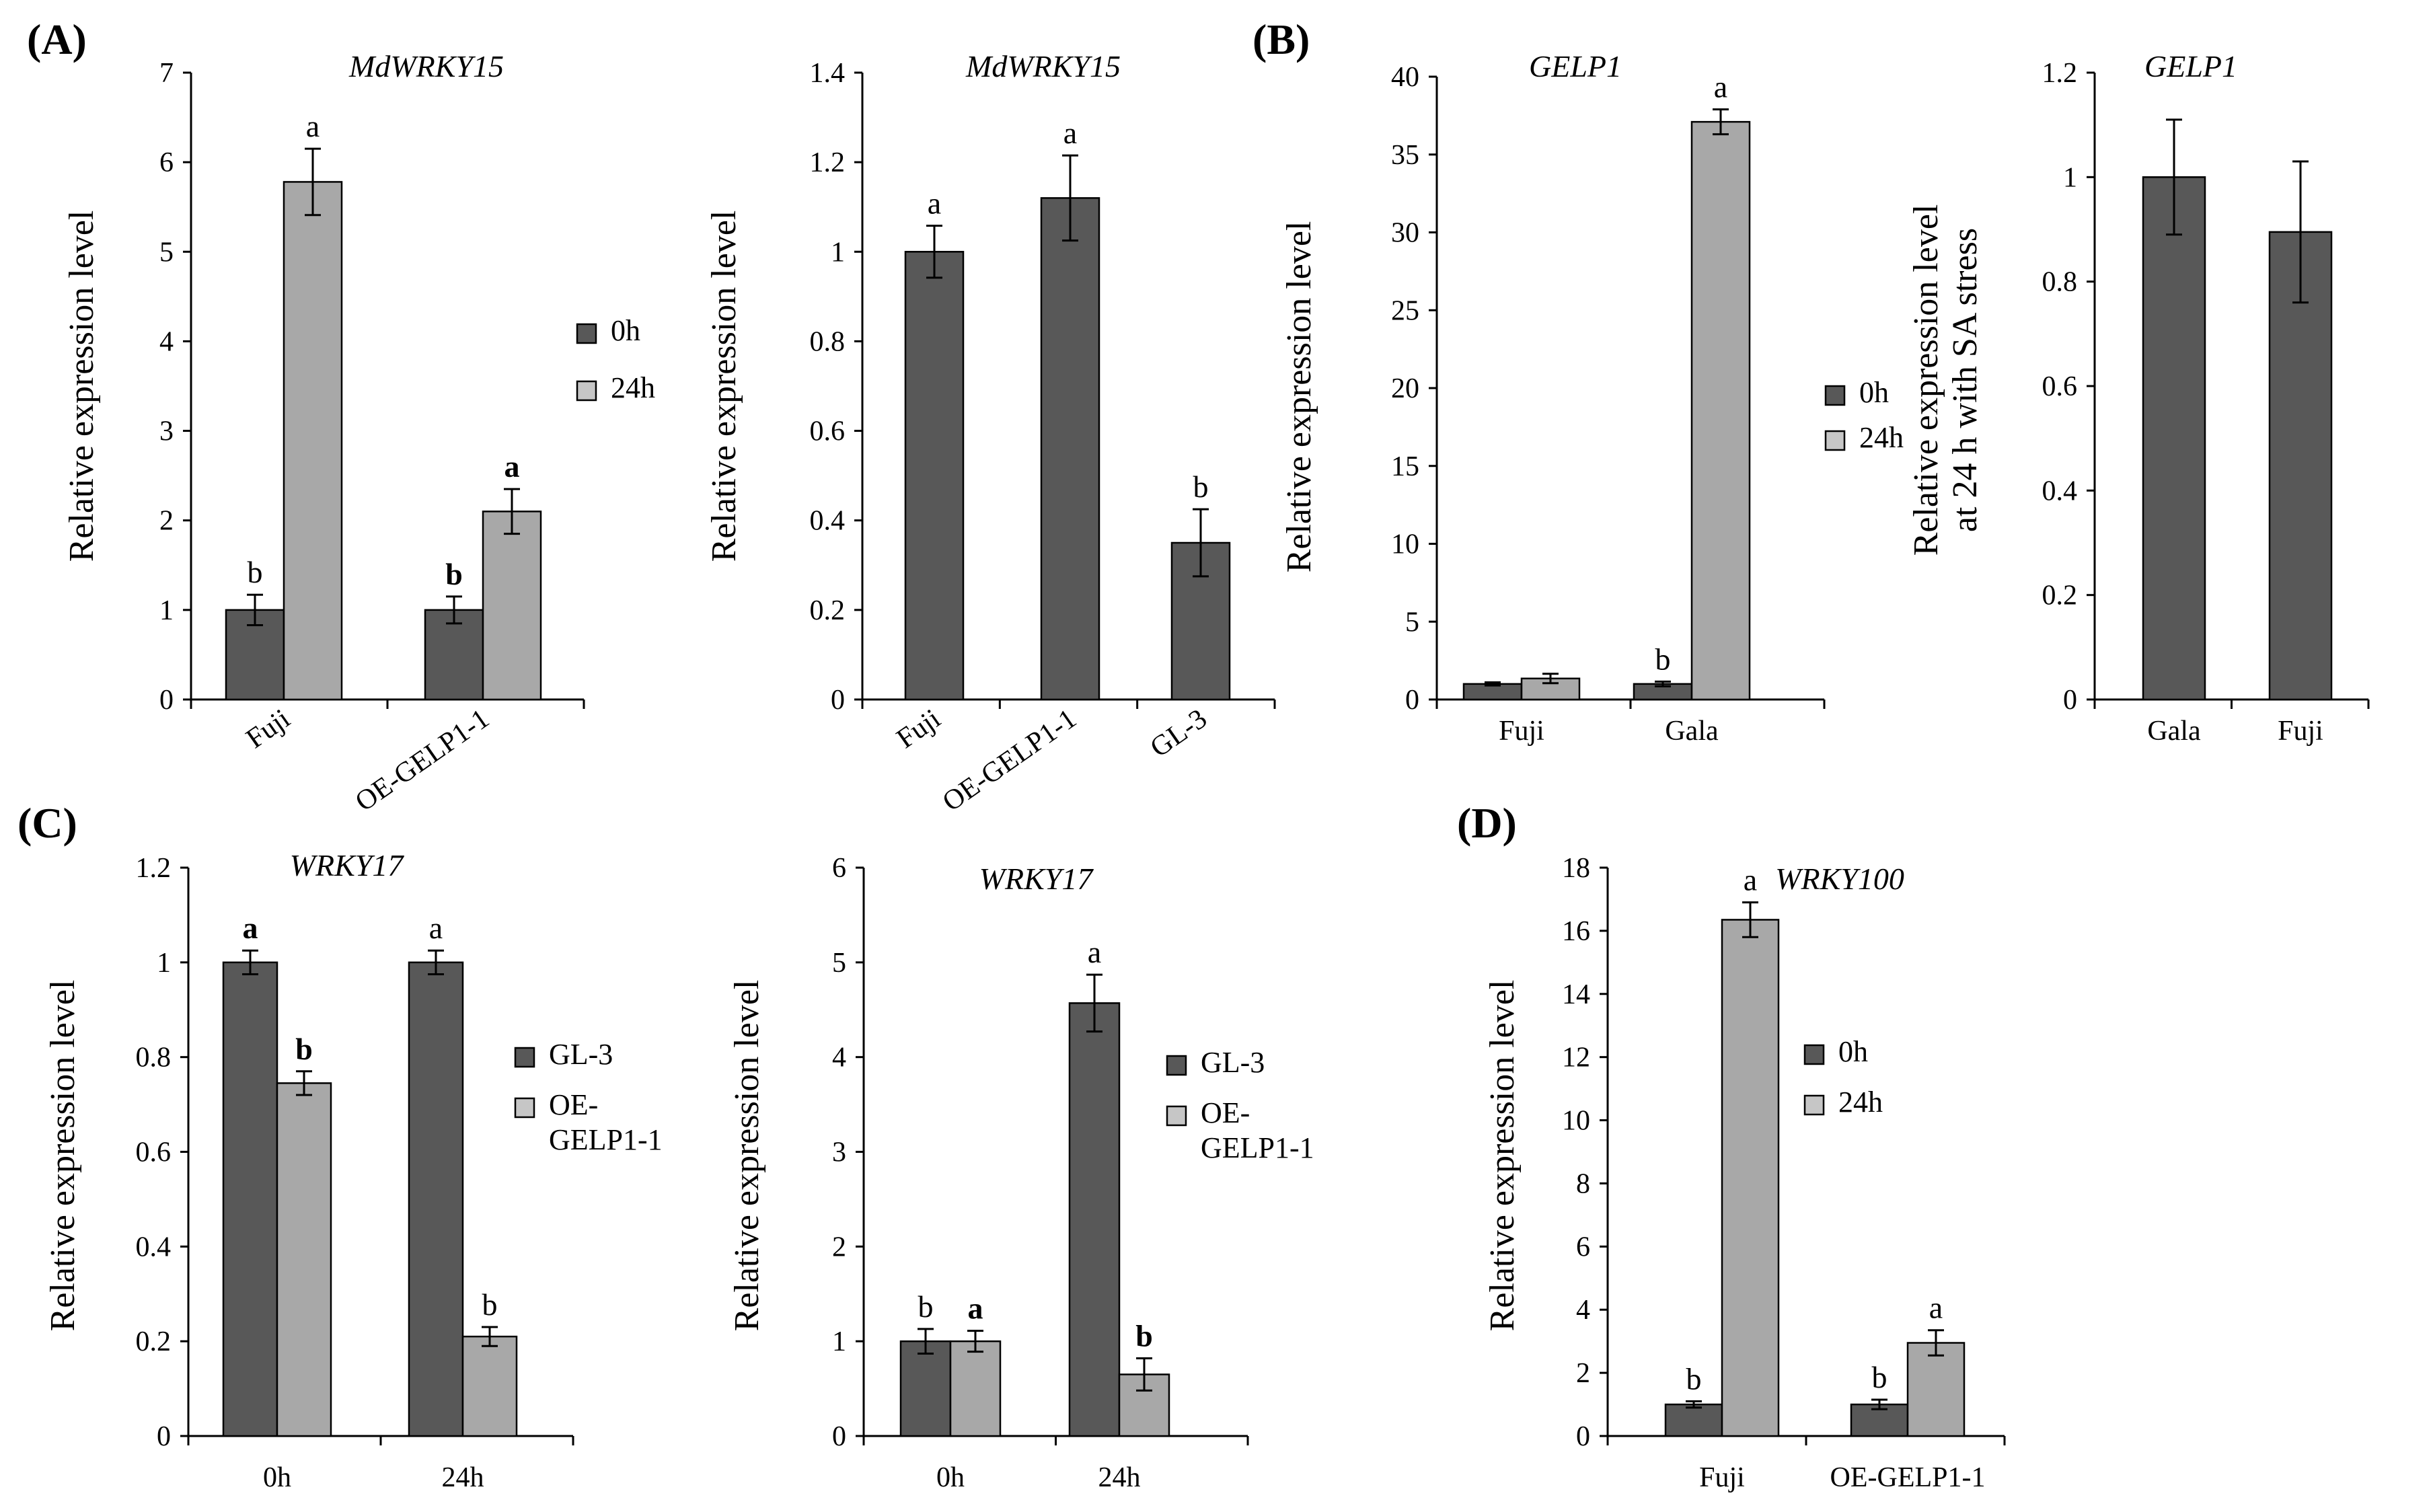 Image resolution: width=2431 pixels, height=1512 pixels. What do you see at coordinates (1405, 77) in the screenshot?
I see `y-tick-label: 40` at bounding box center [1405, 77].